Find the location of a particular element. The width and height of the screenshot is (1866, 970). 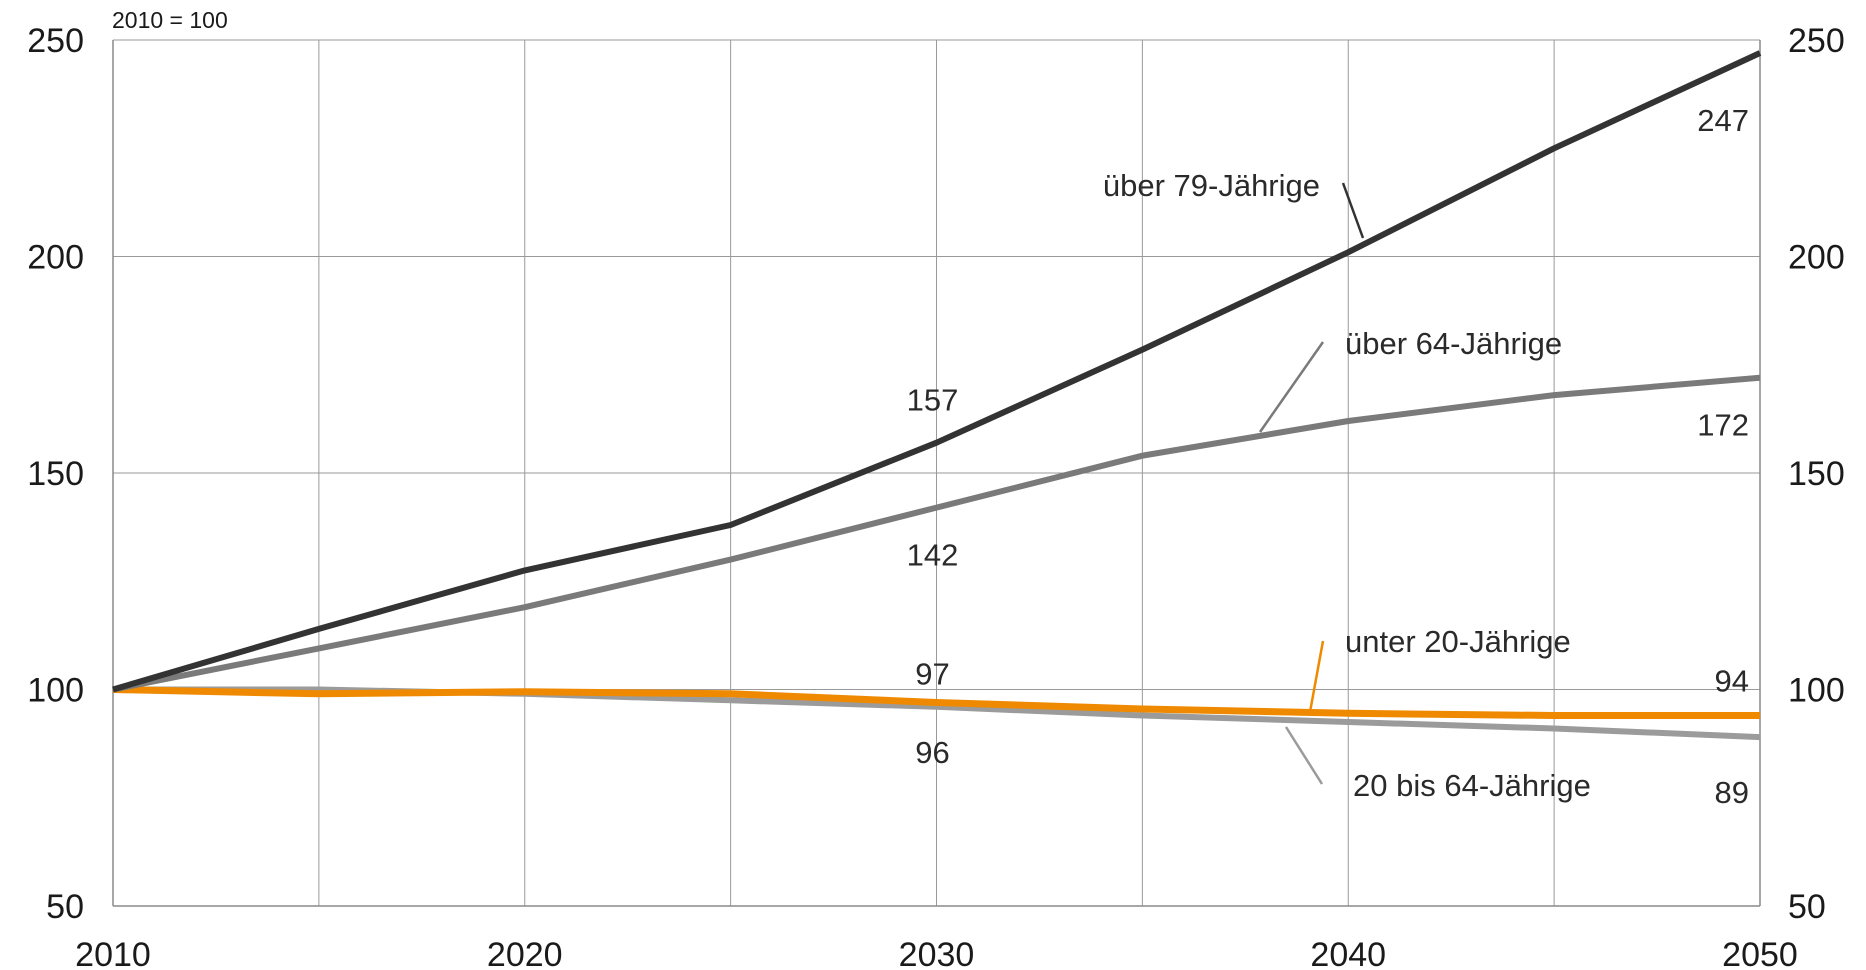

y-tick-right-100: 100 is located at coordinates (1816, 691).